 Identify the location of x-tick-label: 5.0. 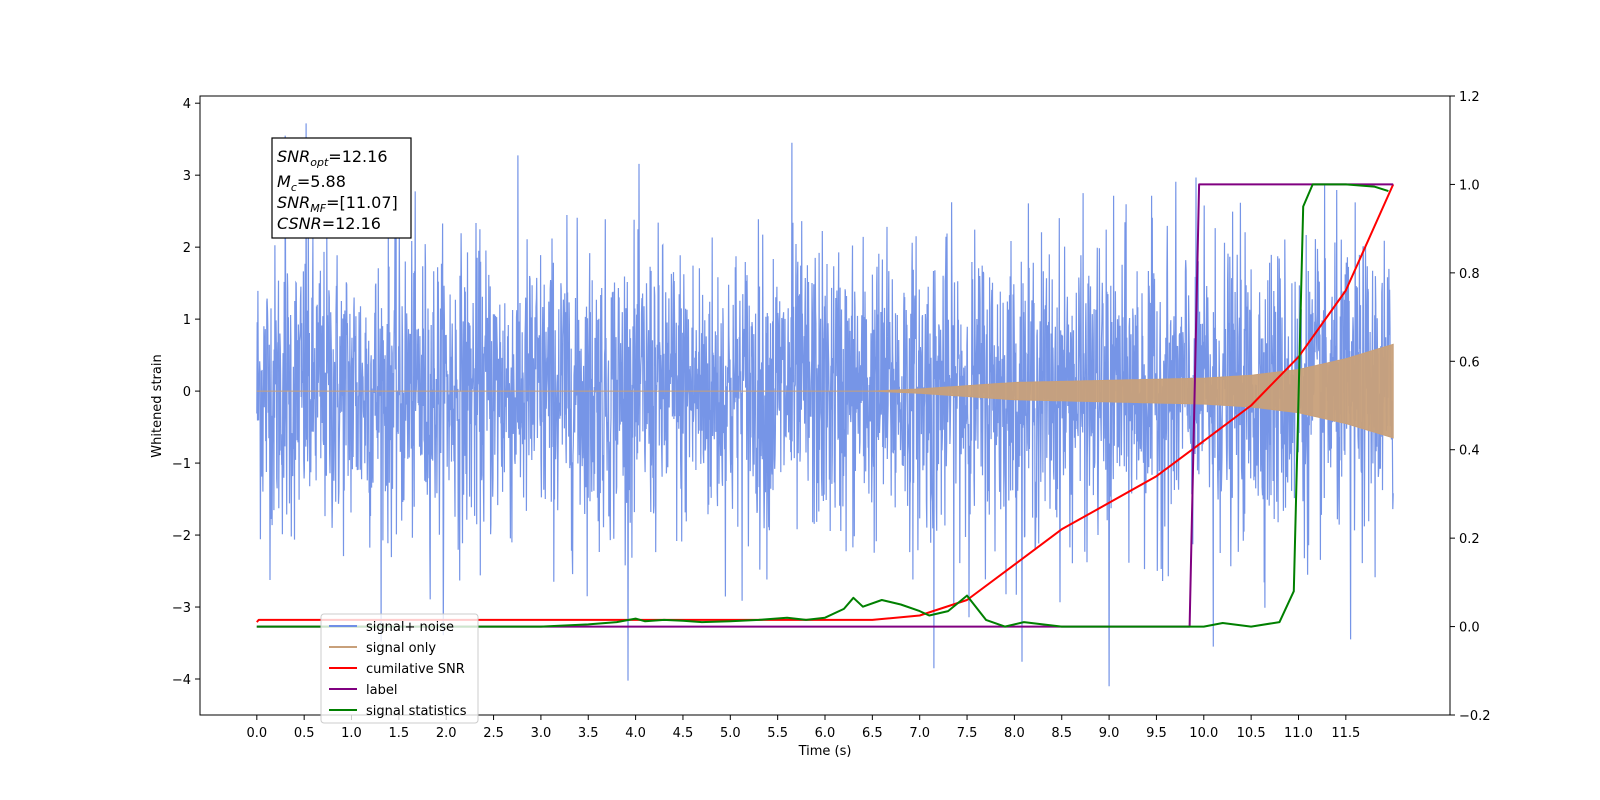
(730, 733).